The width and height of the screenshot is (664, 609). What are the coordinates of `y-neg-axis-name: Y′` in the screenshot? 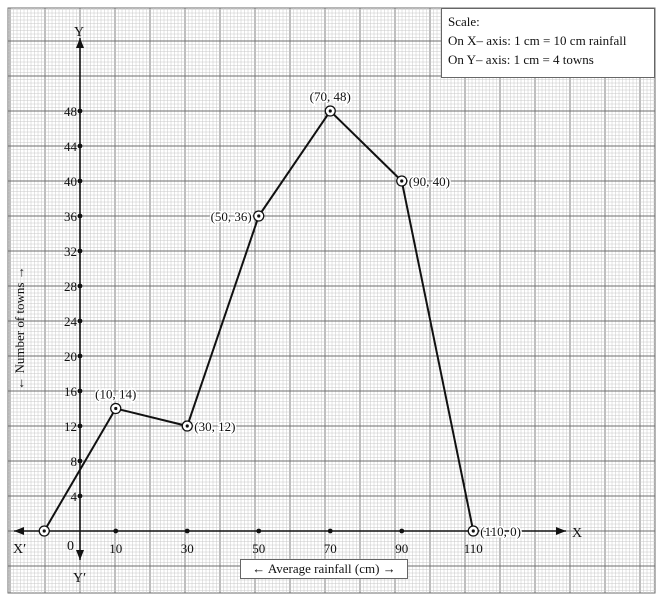 It's located at (79, 578).